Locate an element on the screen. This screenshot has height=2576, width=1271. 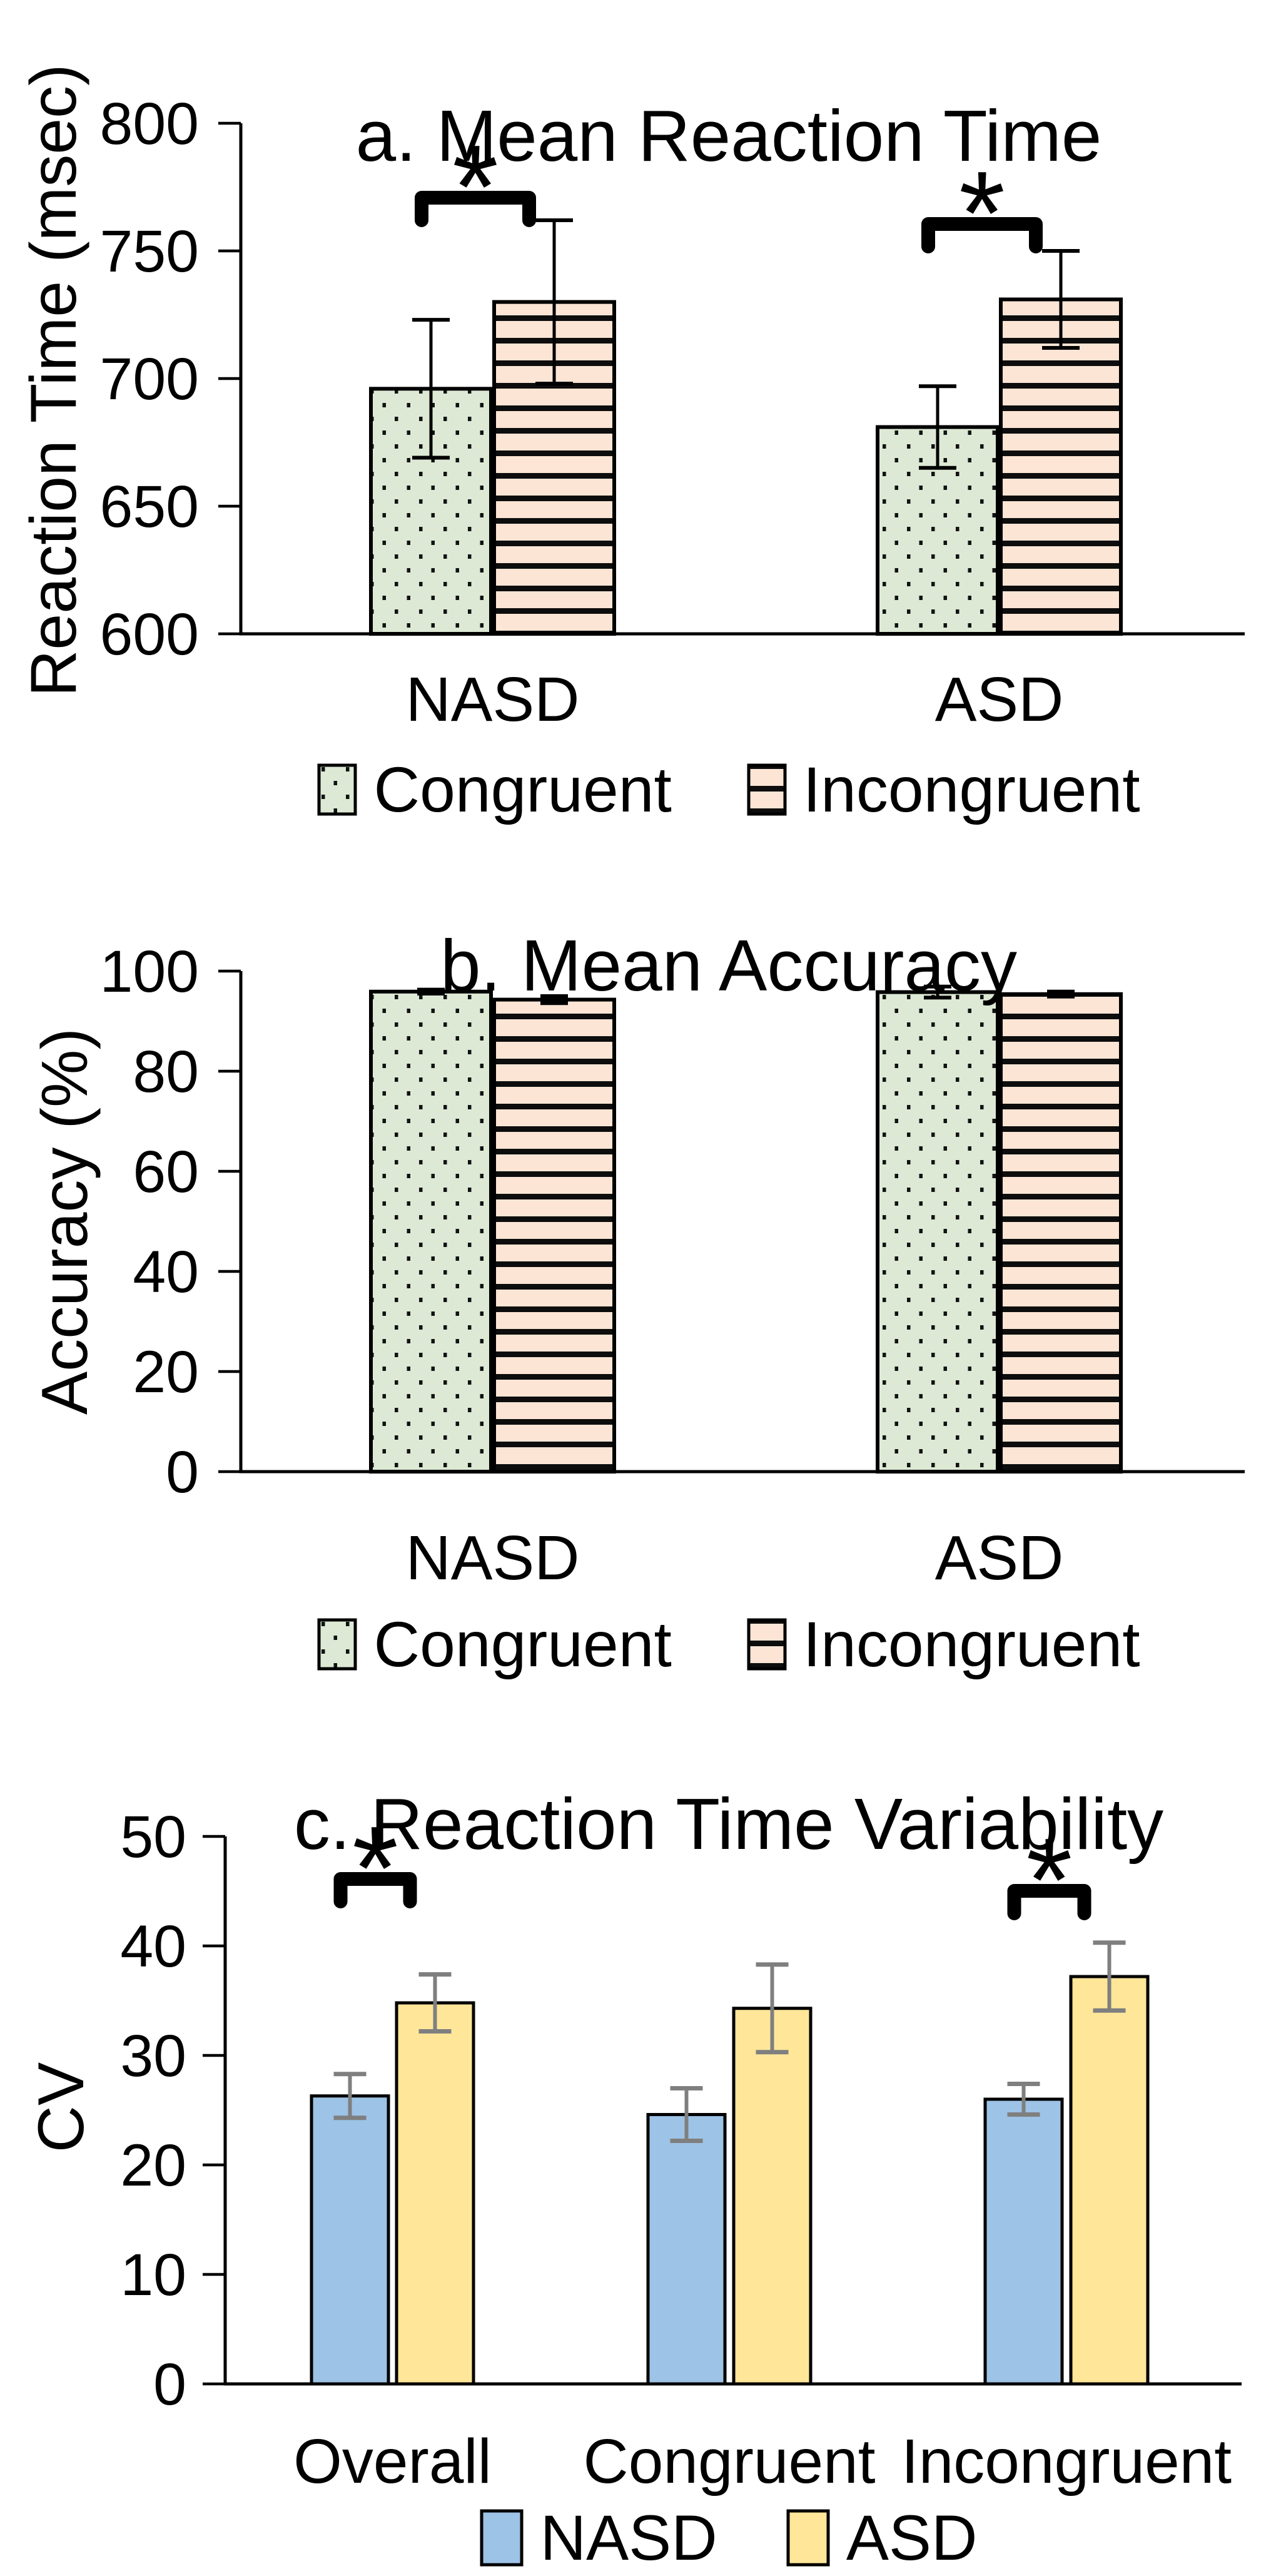
chart-c-title: c. Reaction Time Variability is located at coordinates (728, 1824).